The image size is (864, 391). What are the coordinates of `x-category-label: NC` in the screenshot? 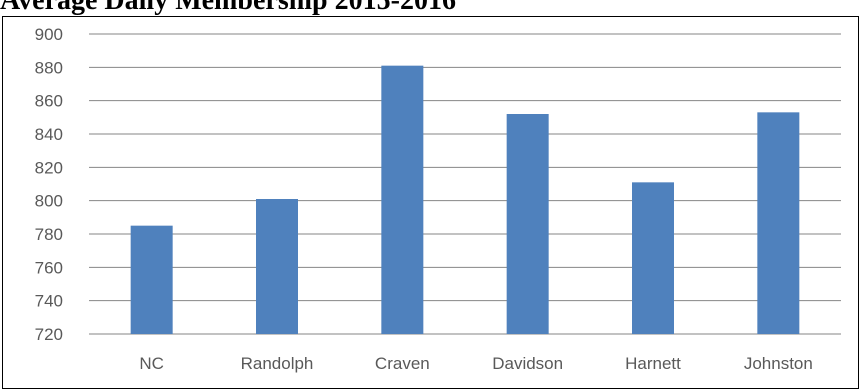 It's located at (151, 363).